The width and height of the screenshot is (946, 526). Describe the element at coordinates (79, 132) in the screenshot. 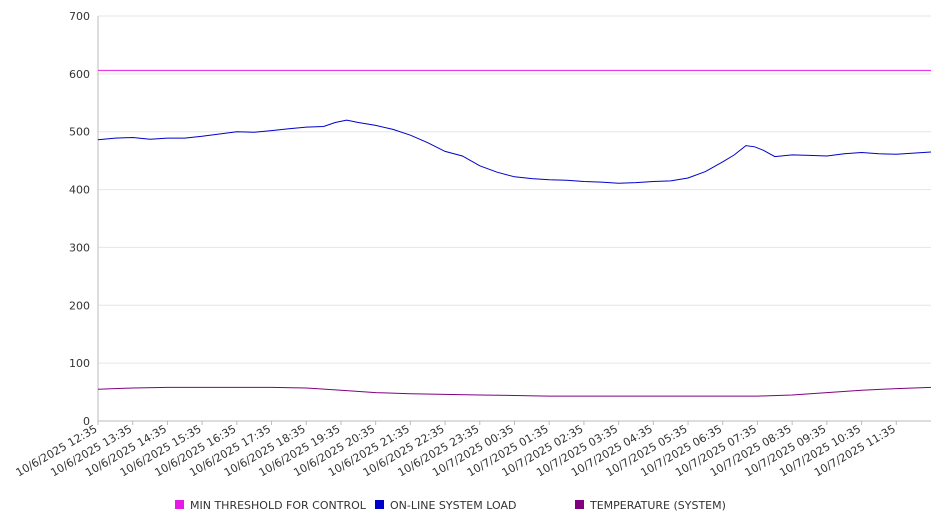

I see `y-tick-label: 500` at that location.